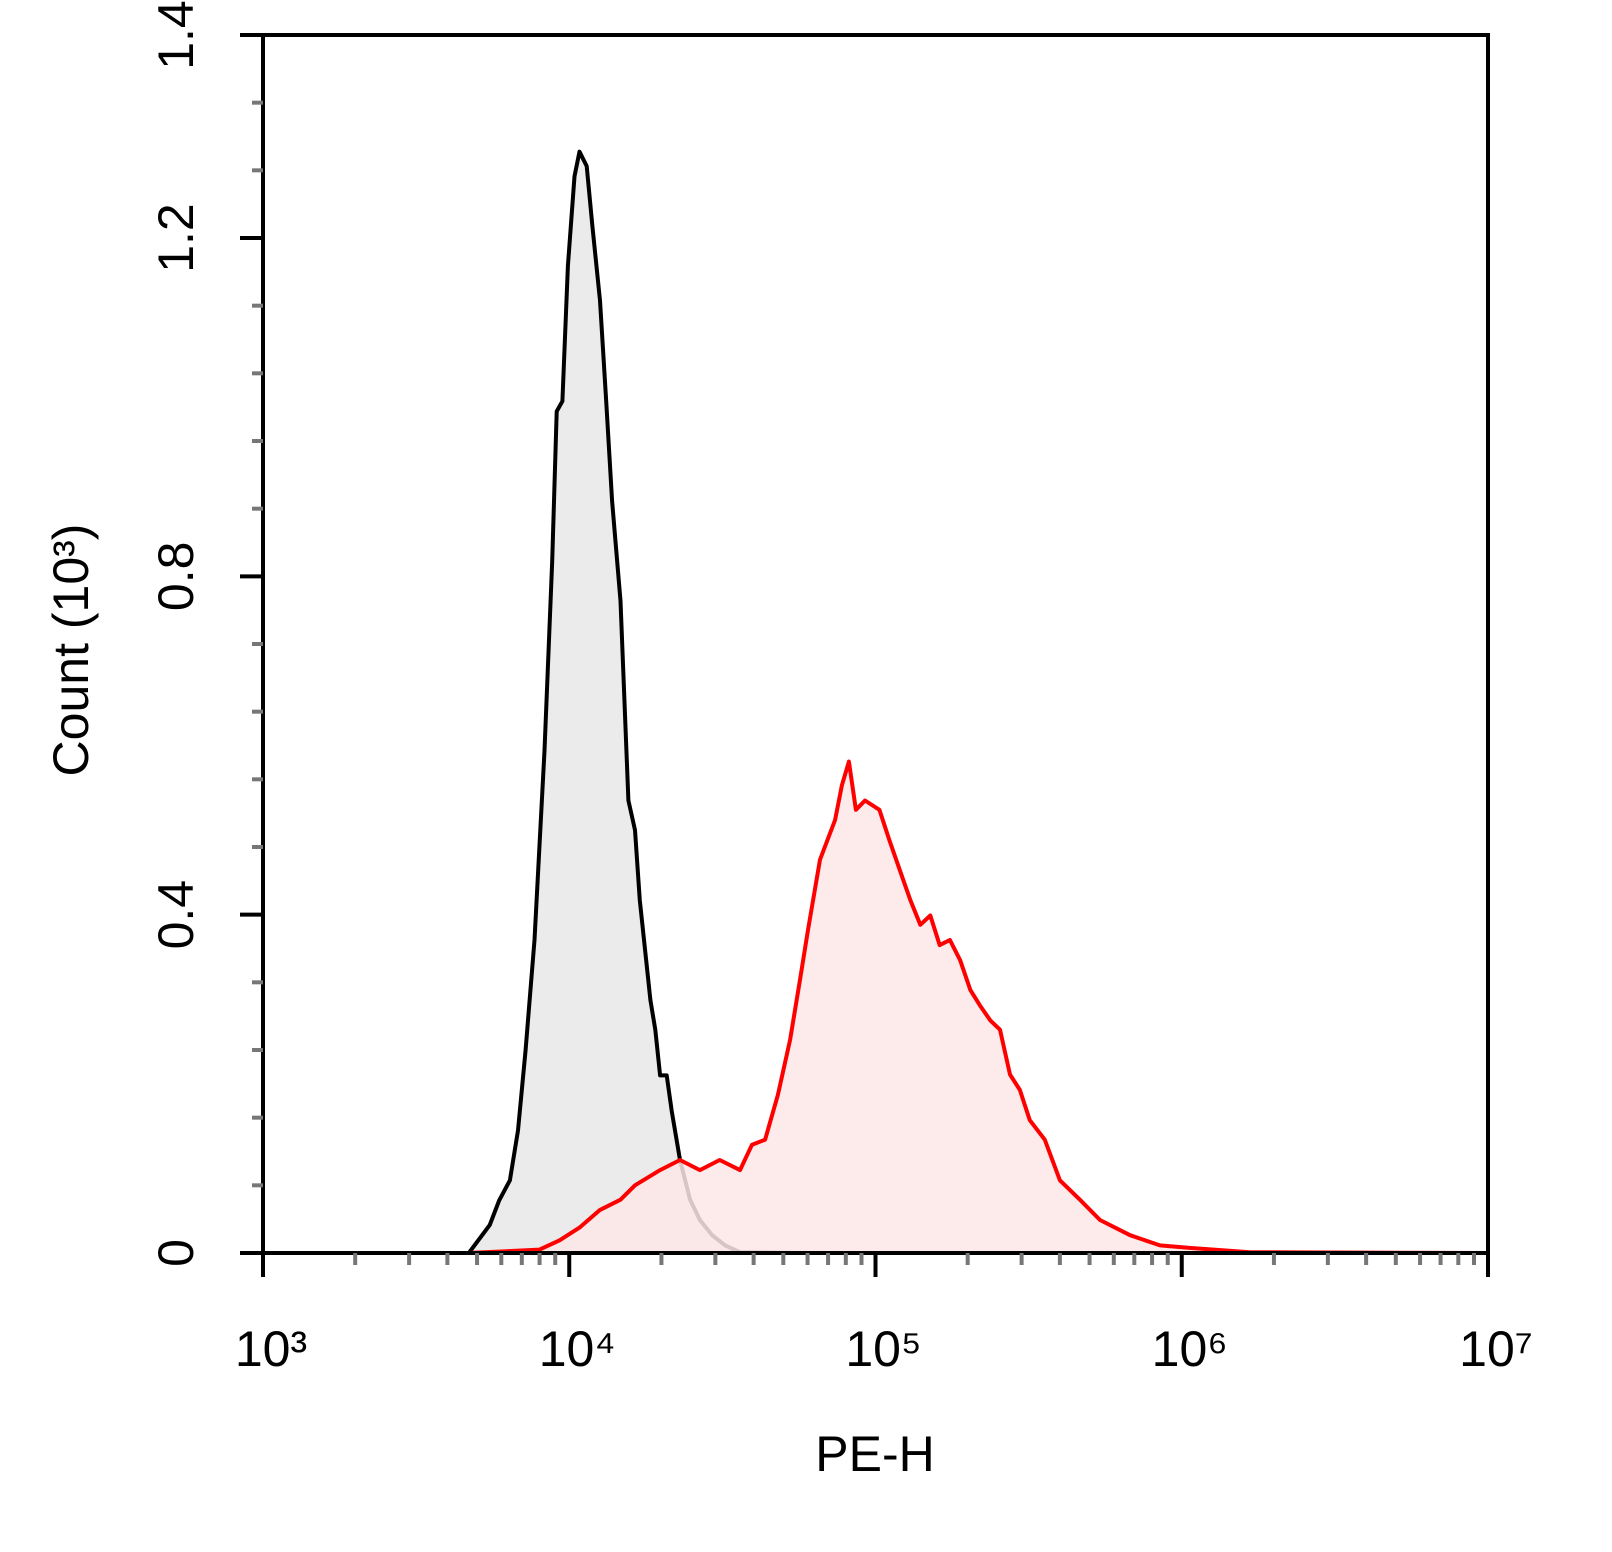 The width and height of the screenshot is (1612, 1552). I want to click on x-tick-label: 10⁵, so click(883, 1349).